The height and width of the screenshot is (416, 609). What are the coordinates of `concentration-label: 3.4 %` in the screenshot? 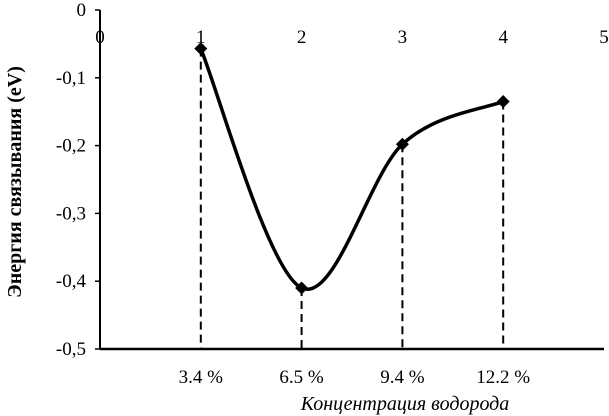 It's located at (201, 377).